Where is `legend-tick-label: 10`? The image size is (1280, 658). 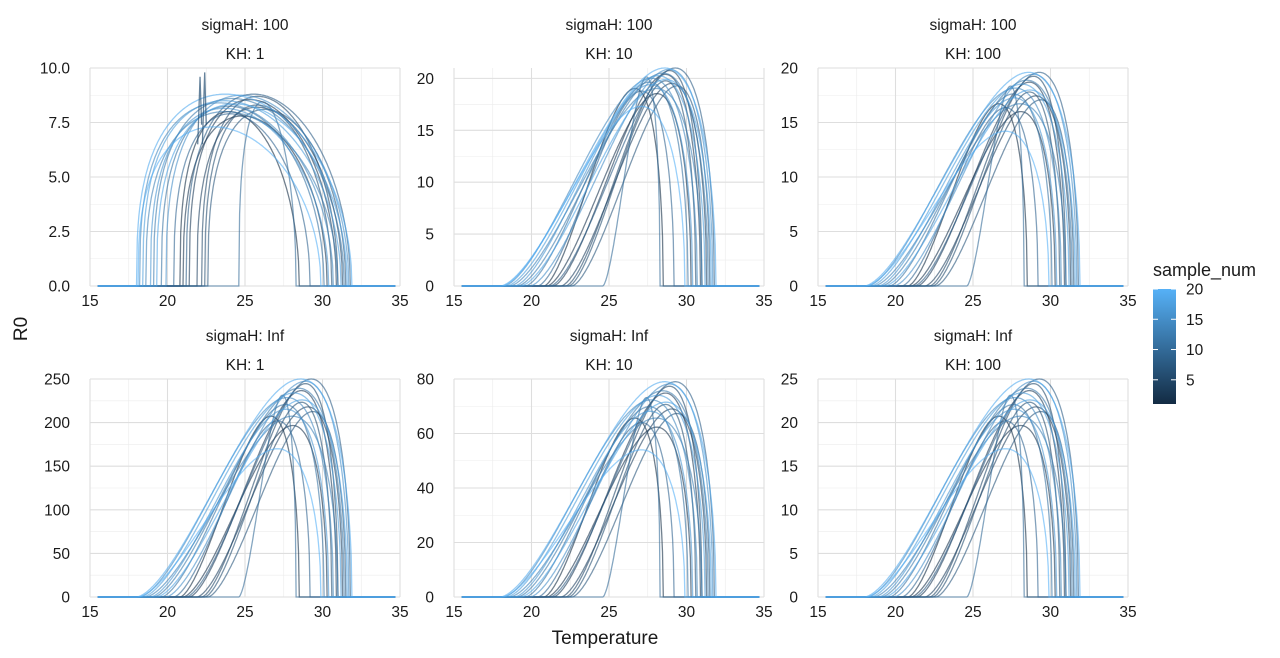
legend-tick-label: 10 is located at coordinates (1195, 350).